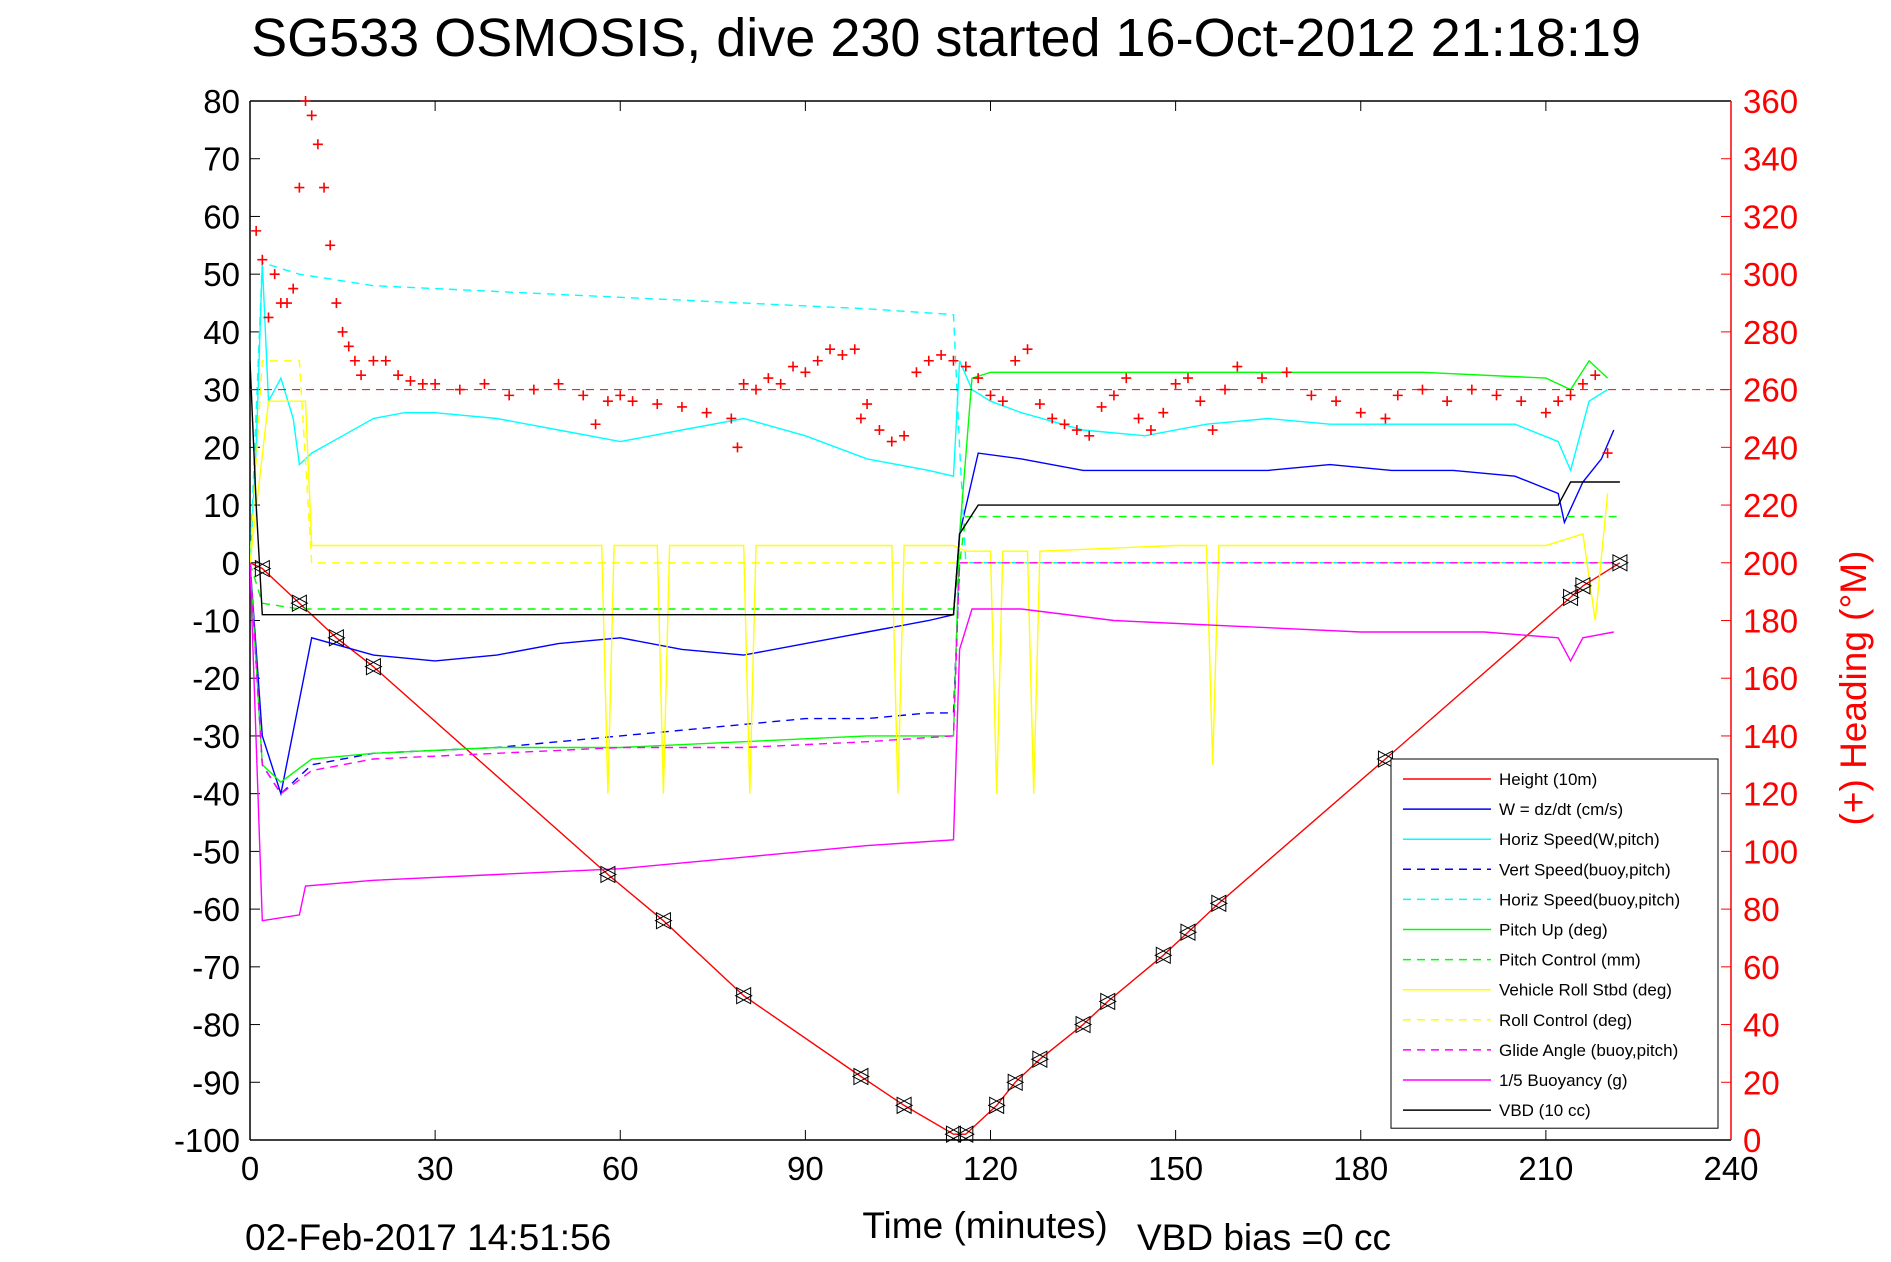 Image resolution: width=1891 pixels, height=1262 pixels. Describe the element at coordinates (1585, 990) in the screenshot. I see `legend-label-vehicle-roll-stbd-deg: Vehicle Roll Stbd (deg)` at that location.